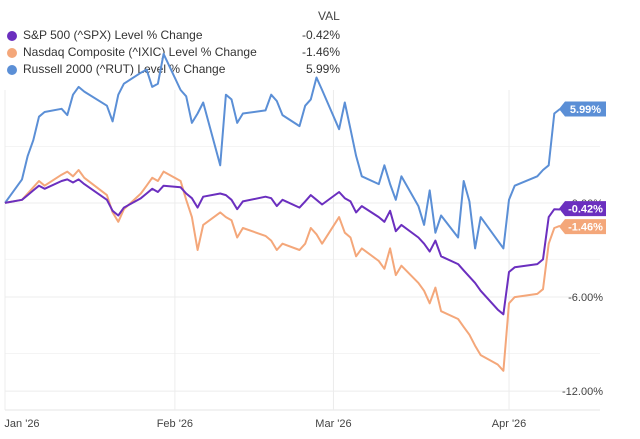 The image size is (640, 439). What do you see at coordinates (320, 35) in the screenshot?
I see `legend-value-spx: -0.42%` at bounding box center [320, 35].